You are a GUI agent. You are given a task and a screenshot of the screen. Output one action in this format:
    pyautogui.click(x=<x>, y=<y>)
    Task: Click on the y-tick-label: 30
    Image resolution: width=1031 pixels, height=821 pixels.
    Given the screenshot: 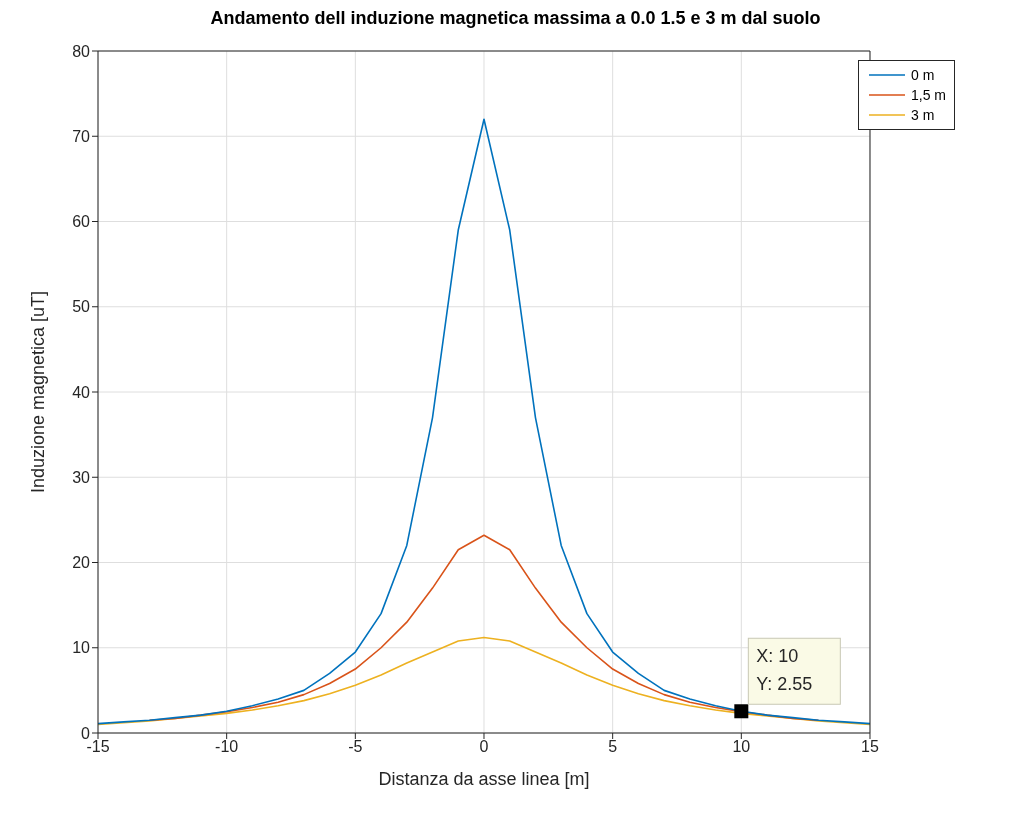 What is the action you would take?
    pyautogui.click(x=81, y=477)
    